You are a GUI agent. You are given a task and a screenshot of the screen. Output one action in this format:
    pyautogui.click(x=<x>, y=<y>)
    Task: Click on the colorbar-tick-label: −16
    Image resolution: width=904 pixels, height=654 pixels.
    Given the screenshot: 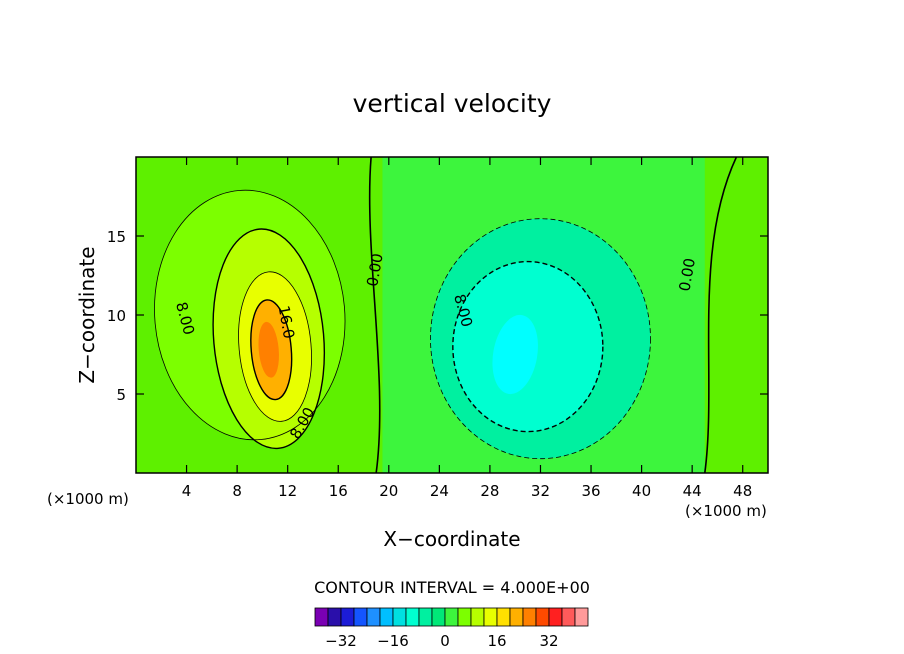 What is the action you would take?
    pyautogui.click(x=393, y=641)
    